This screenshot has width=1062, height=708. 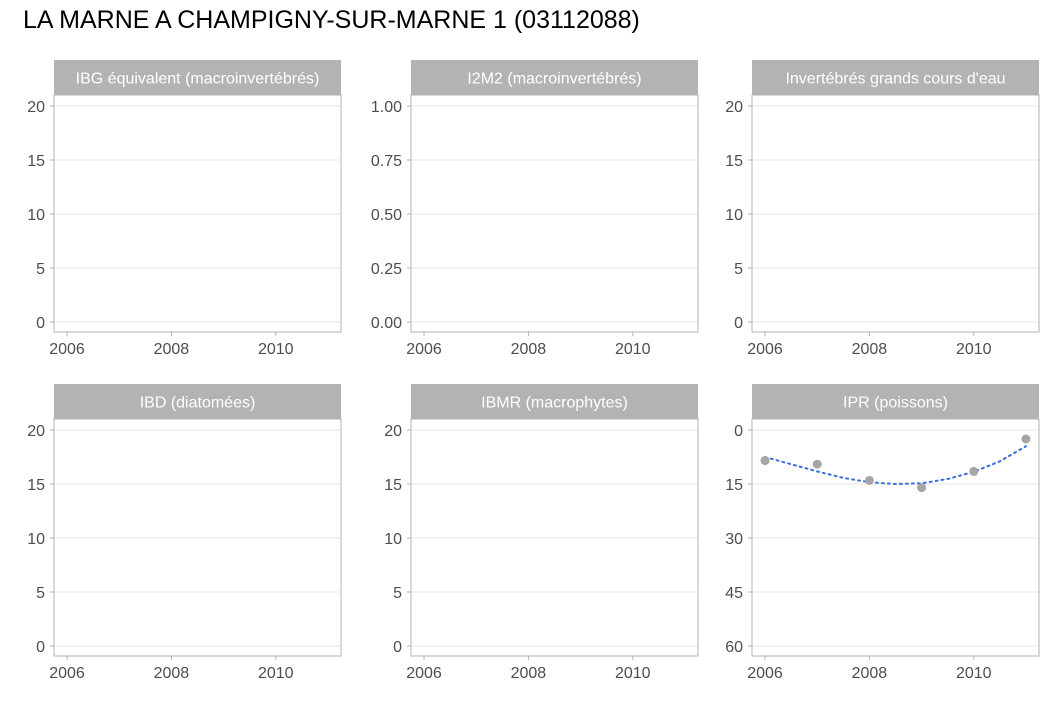 What do you see at coordinates (386, 161) in the screenshot?
I see `y-tick-label: 0.75` at bounding box center [386, 161].